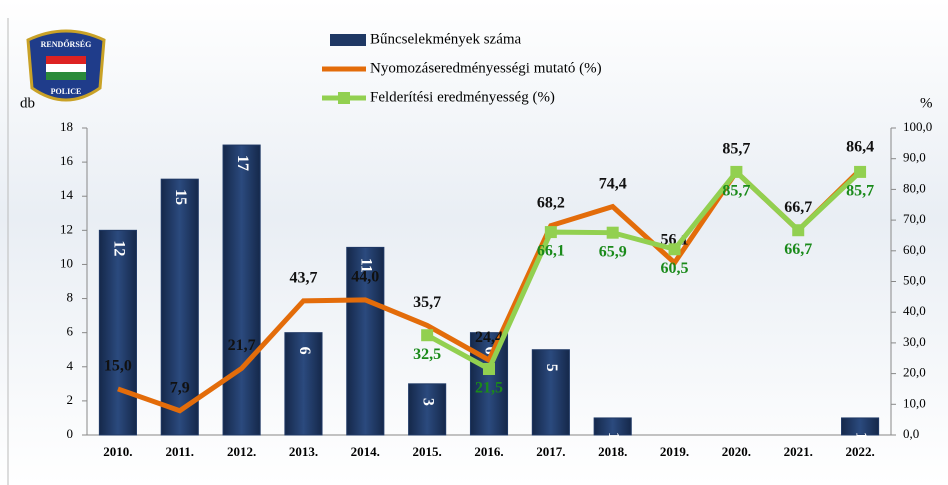 This screenshot has width=948, height=485. Describe the element at coordinates (736, 451) in the screenshot. I see `x-tick-label: 2020.` at that location.